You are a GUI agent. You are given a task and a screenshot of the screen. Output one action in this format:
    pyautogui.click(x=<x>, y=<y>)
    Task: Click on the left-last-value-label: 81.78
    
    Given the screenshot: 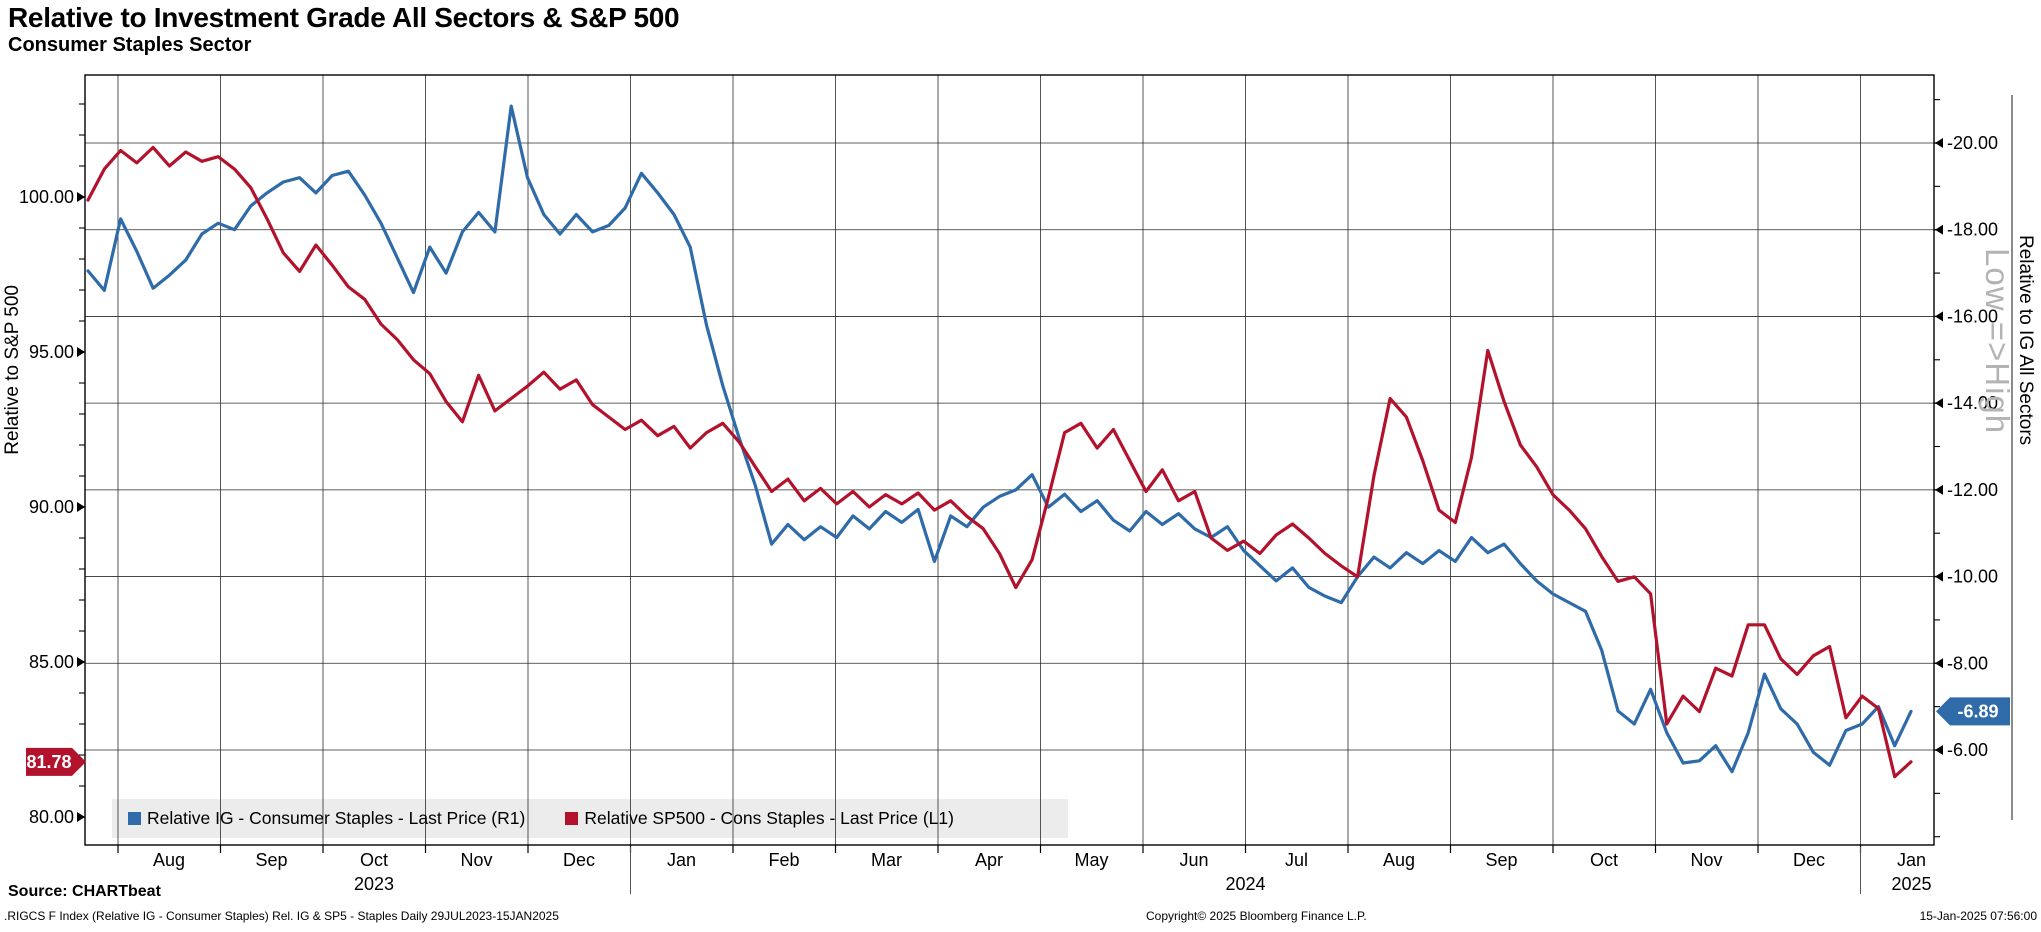 What is the action you would take?
    pyautogui.click(x=48, y=762)
    